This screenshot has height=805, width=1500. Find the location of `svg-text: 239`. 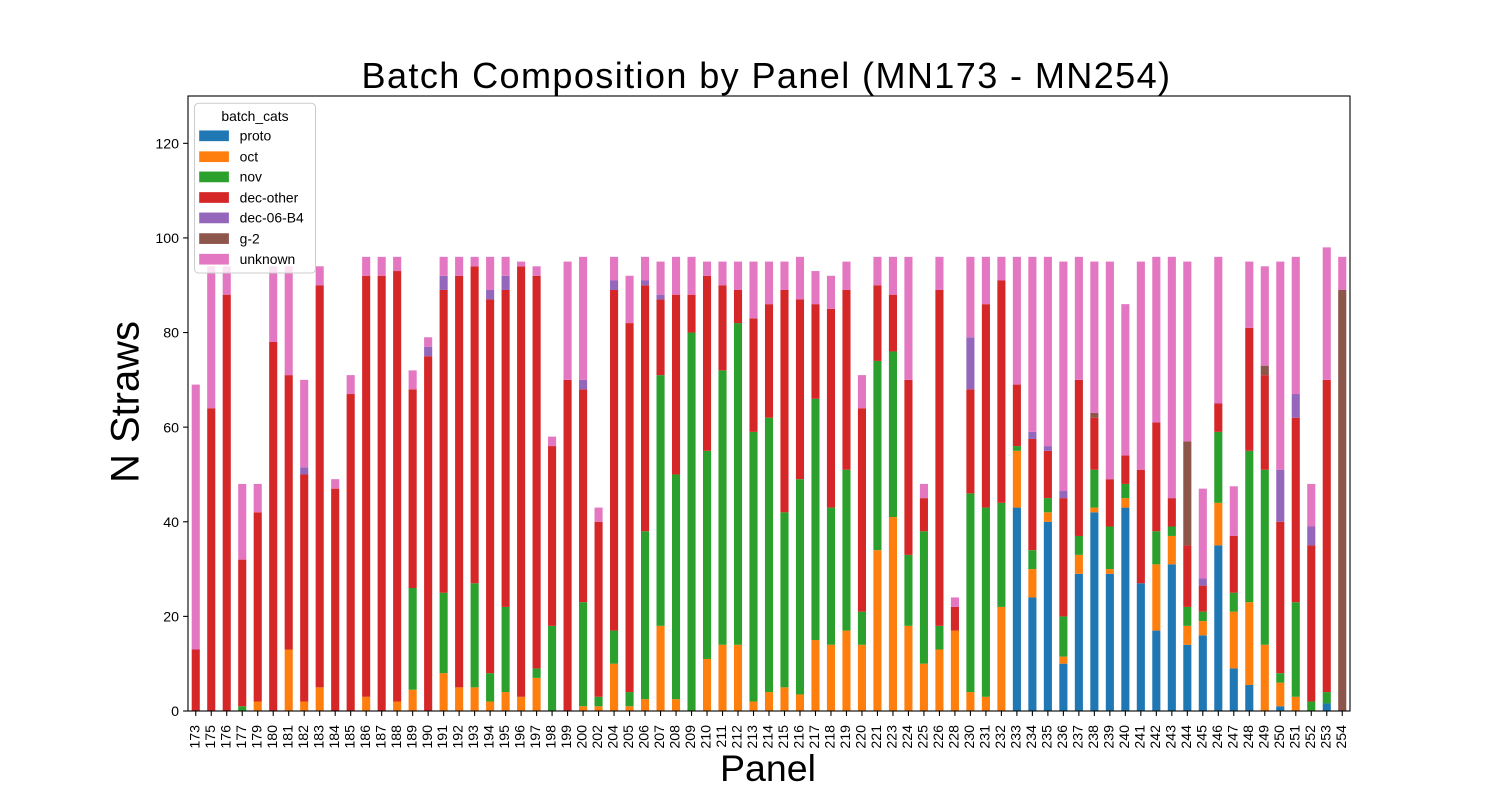

svg-text: 239 is located at coordinates (1109, 737).